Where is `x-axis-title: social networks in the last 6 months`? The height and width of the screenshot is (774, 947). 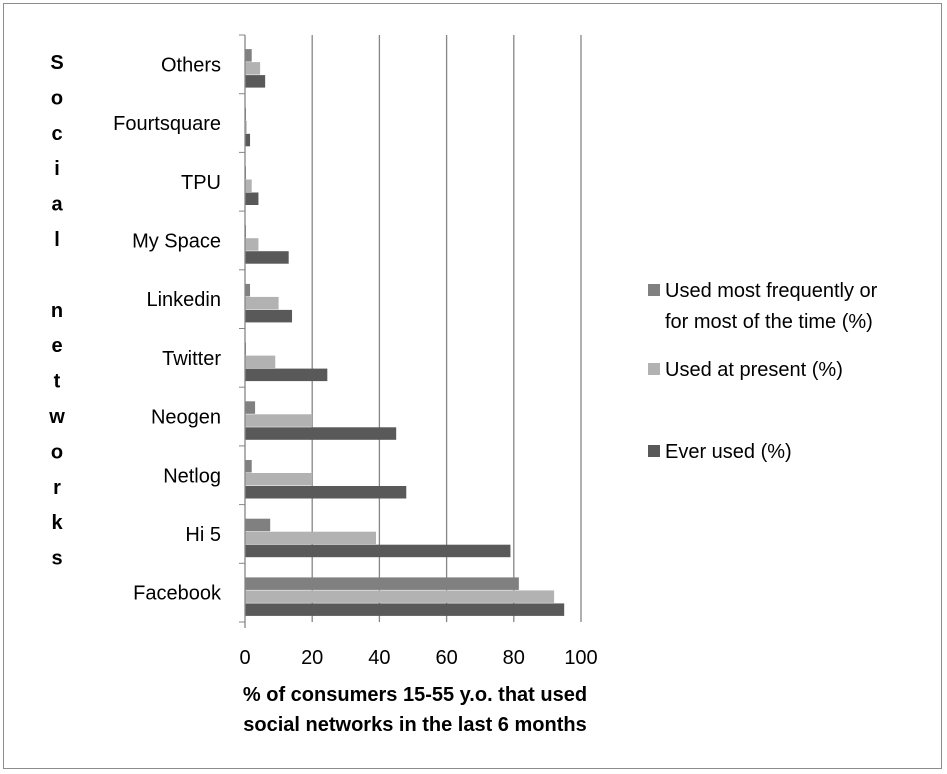 x-axis-title: social networks in the last 6 months is located at coordinates (414, 725).